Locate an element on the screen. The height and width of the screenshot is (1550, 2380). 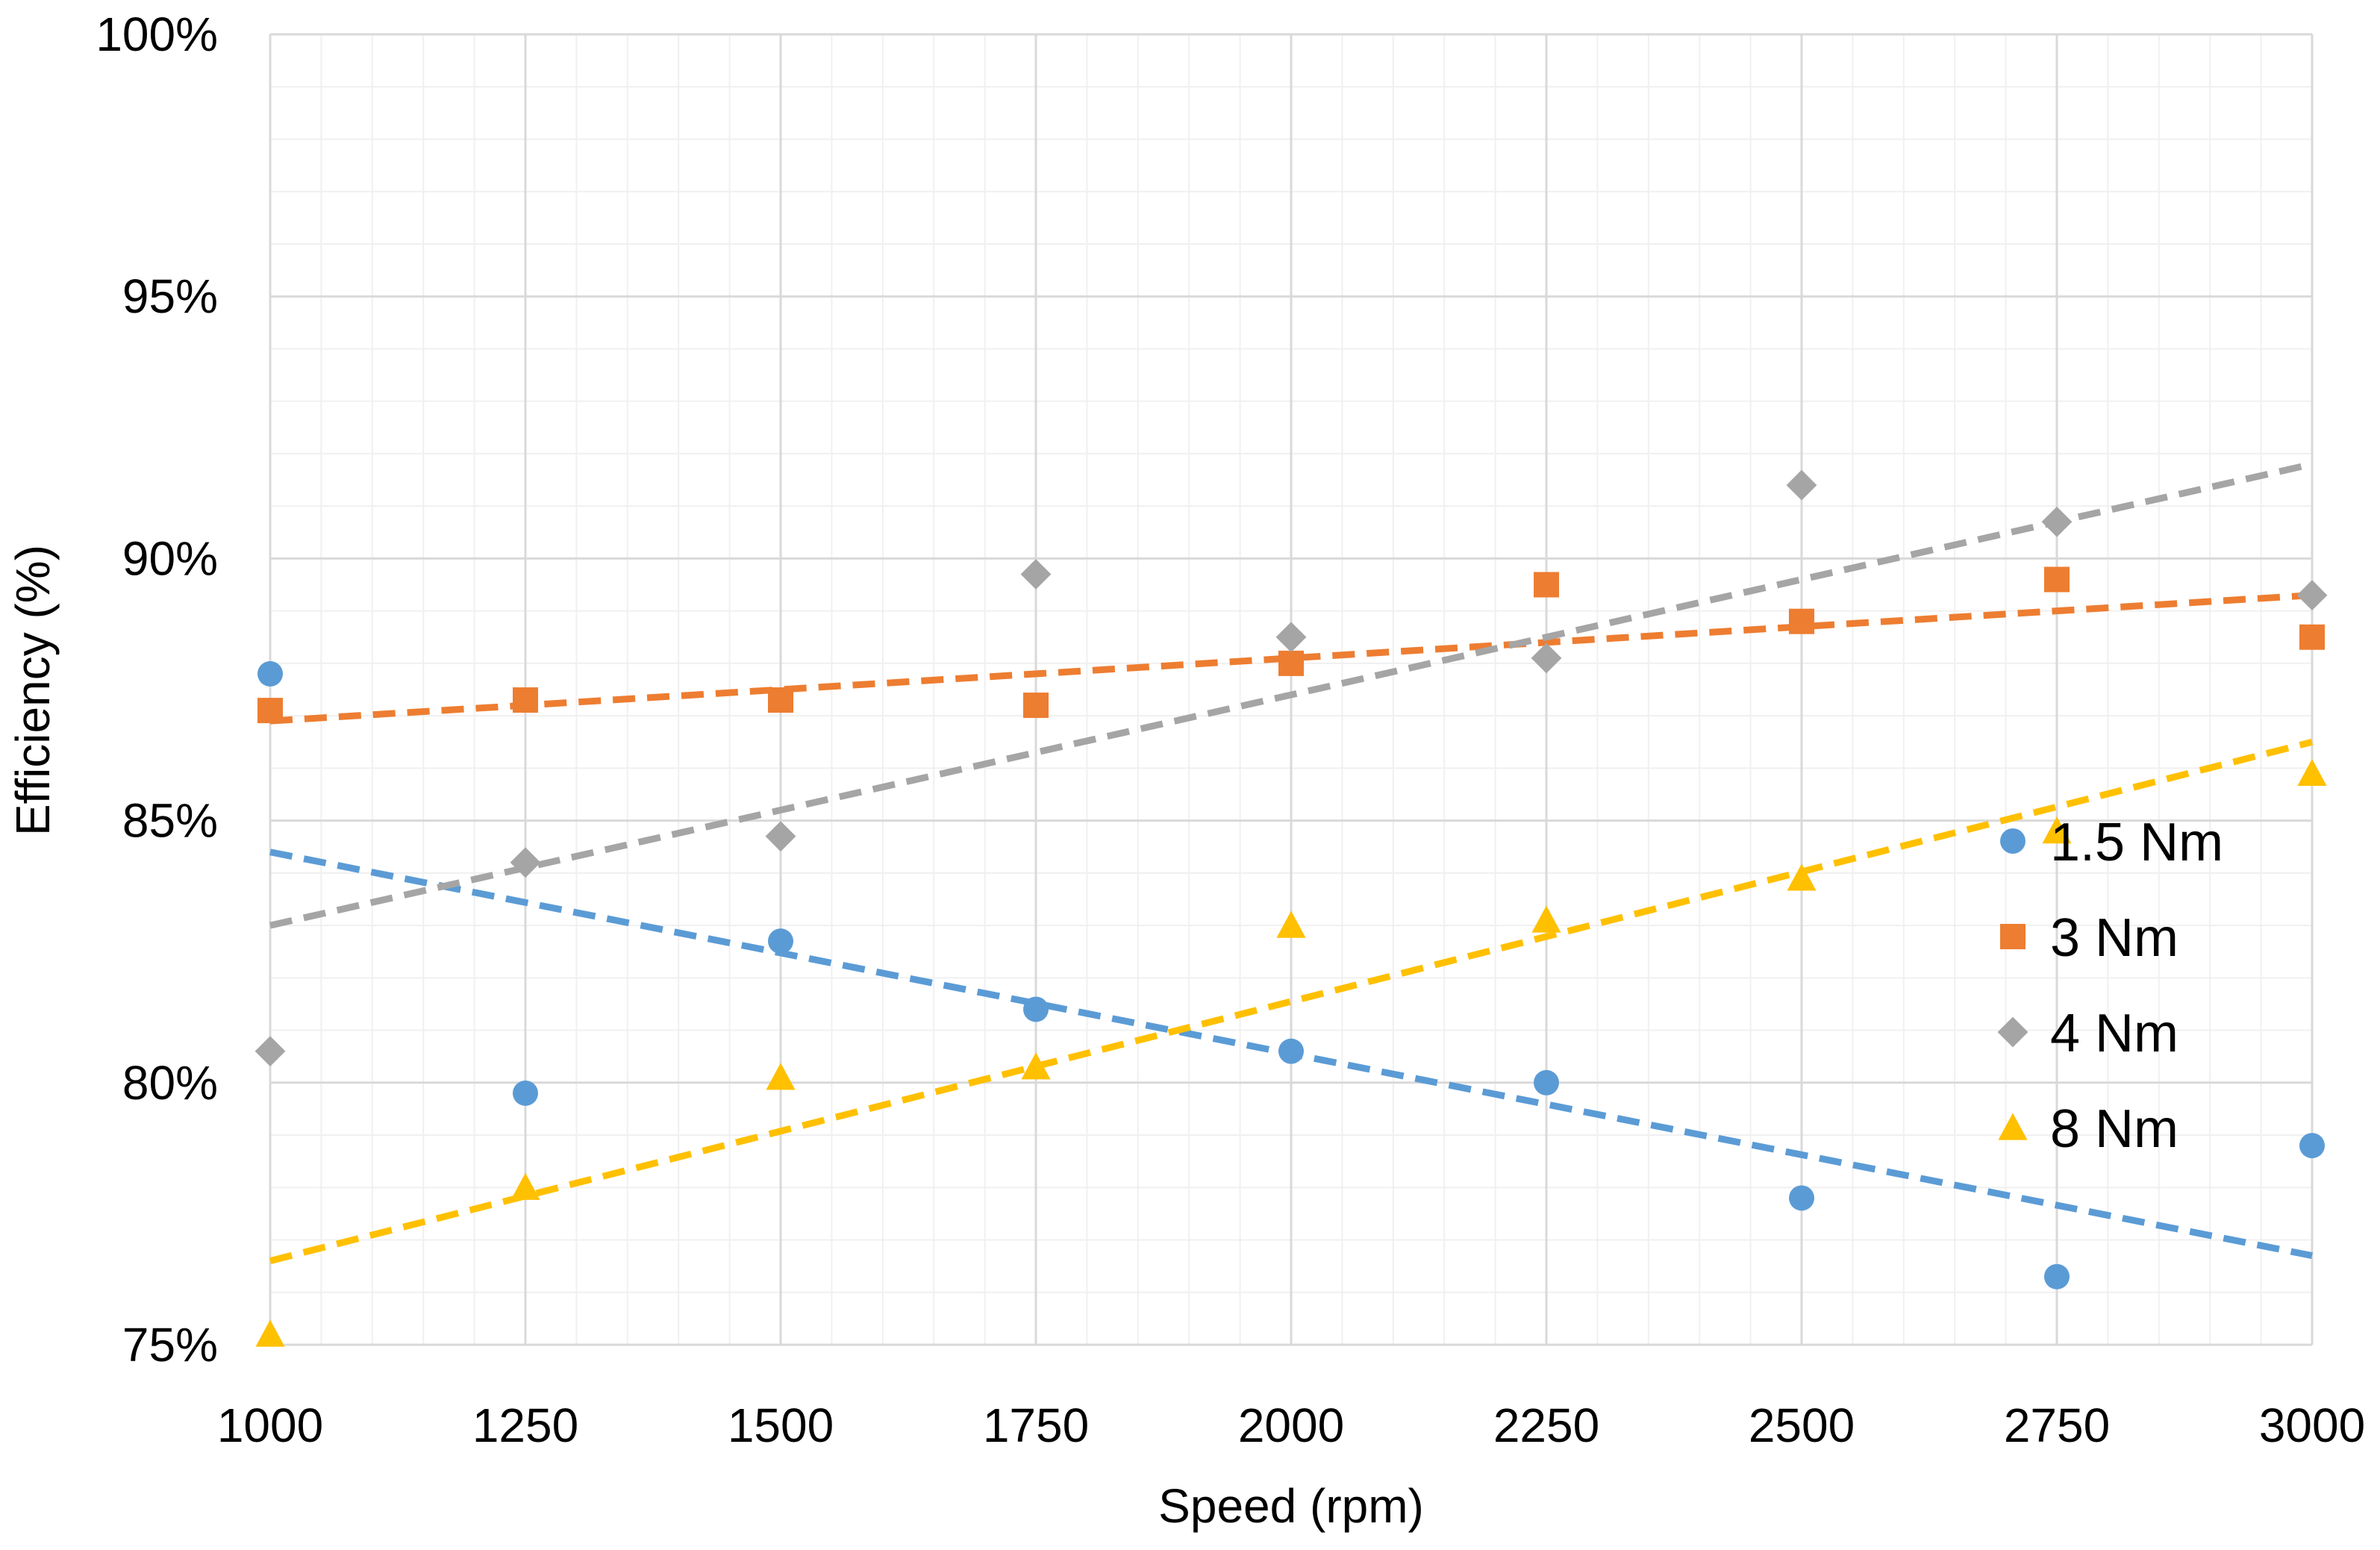
legend-label-4-nm: 4 Nm is located at coordinates (2114, 1034).